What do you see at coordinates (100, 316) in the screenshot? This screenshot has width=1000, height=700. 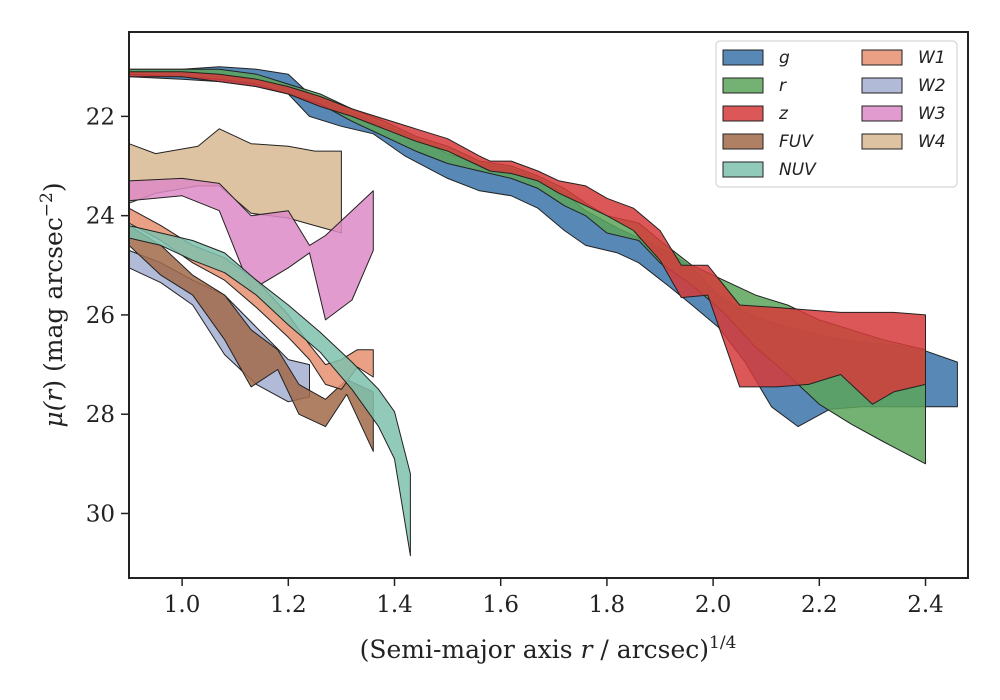 I see `y-tick-label: 26` at bounding box center [100, 316].